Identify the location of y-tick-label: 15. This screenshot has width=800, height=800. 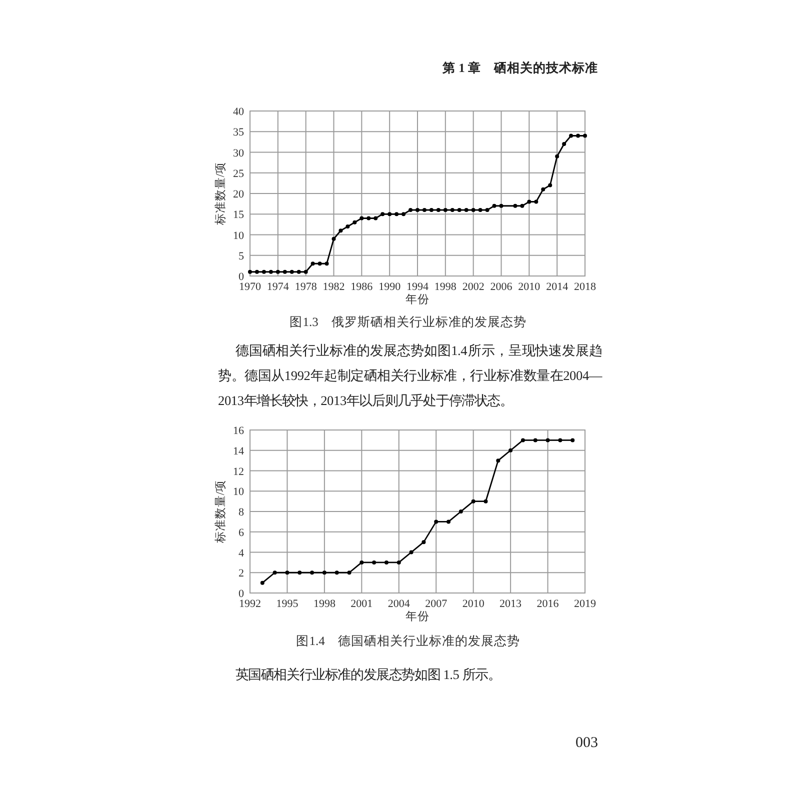
(238, 215).